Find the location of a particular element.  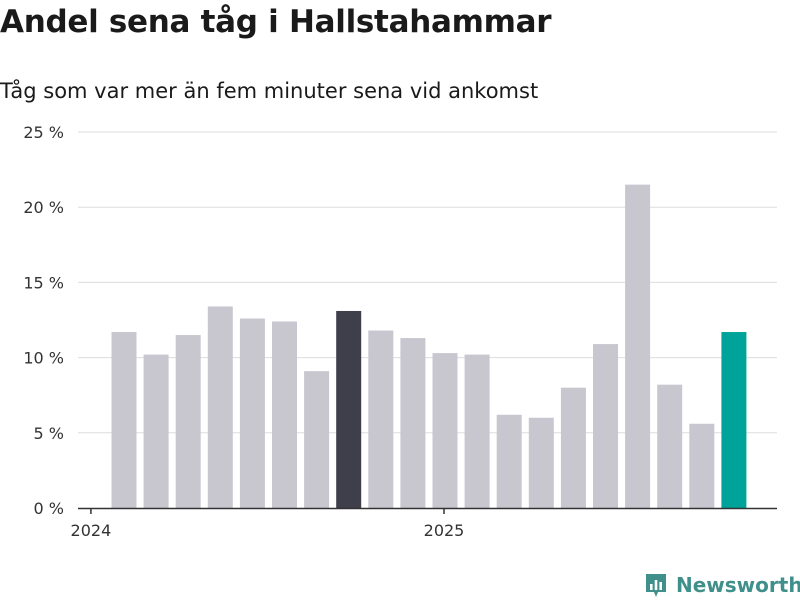

x-tick-label: 2025 is located at coordinates (444, 530).